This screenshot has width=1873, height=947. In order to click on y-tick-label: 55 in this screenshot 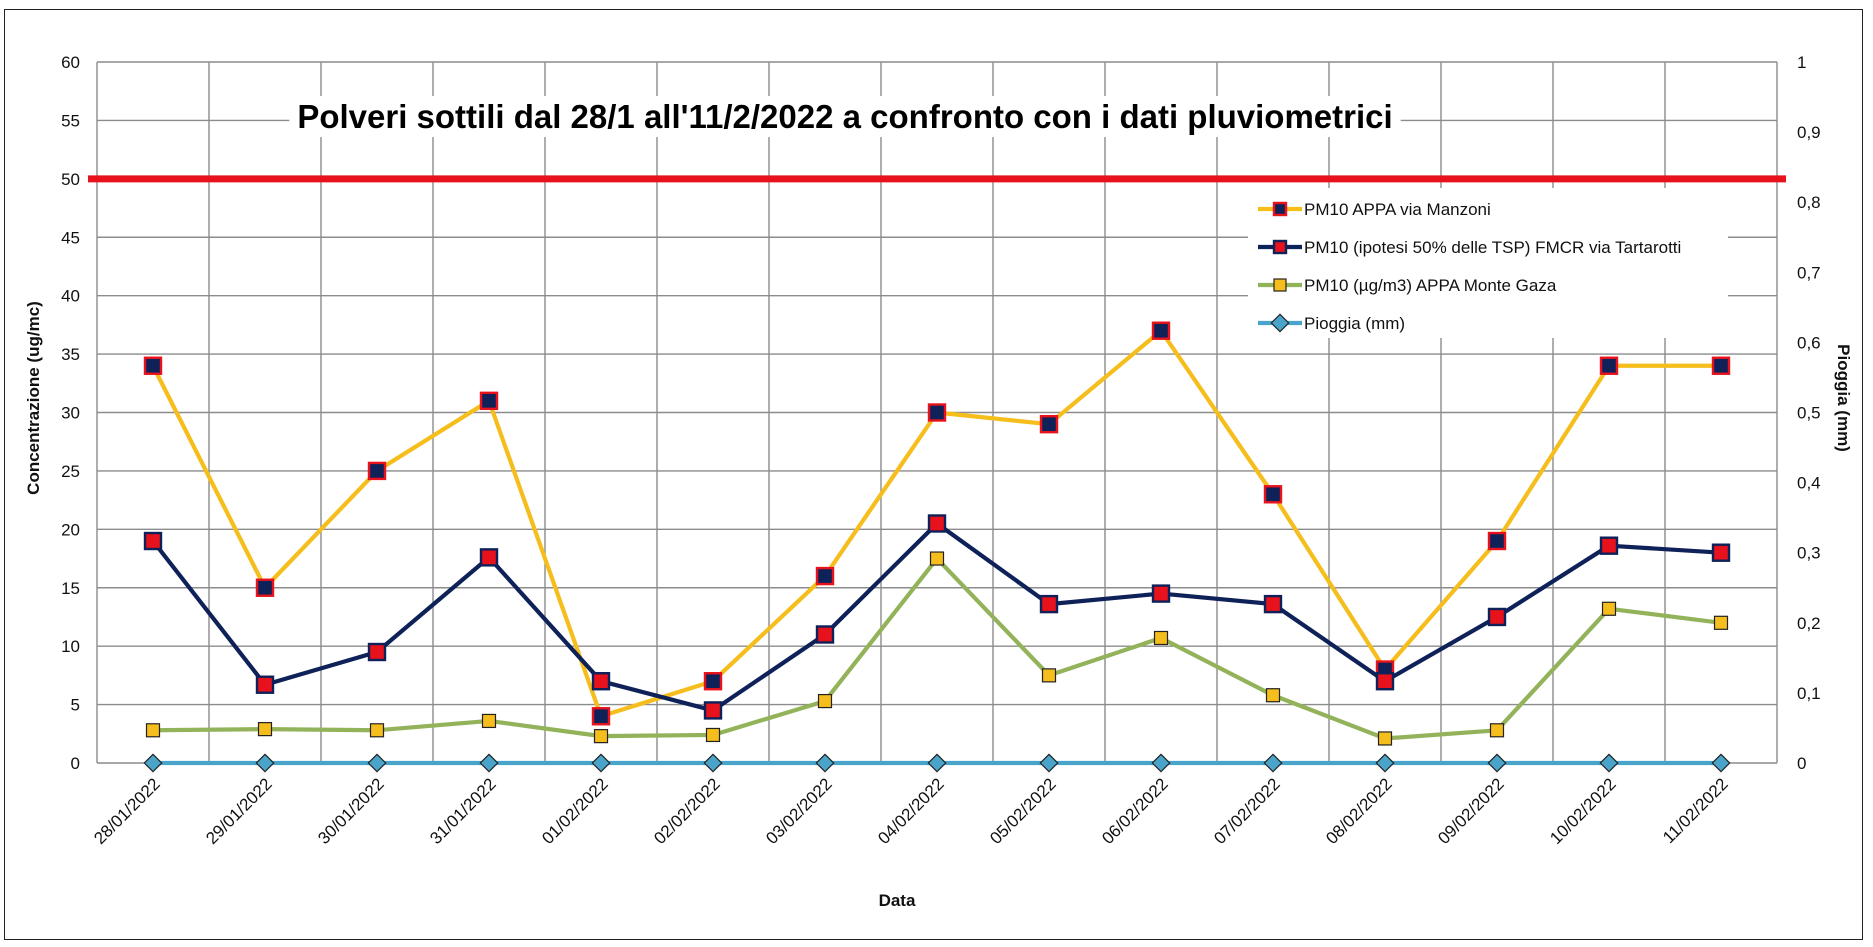, I will do `click(70, 120)`.